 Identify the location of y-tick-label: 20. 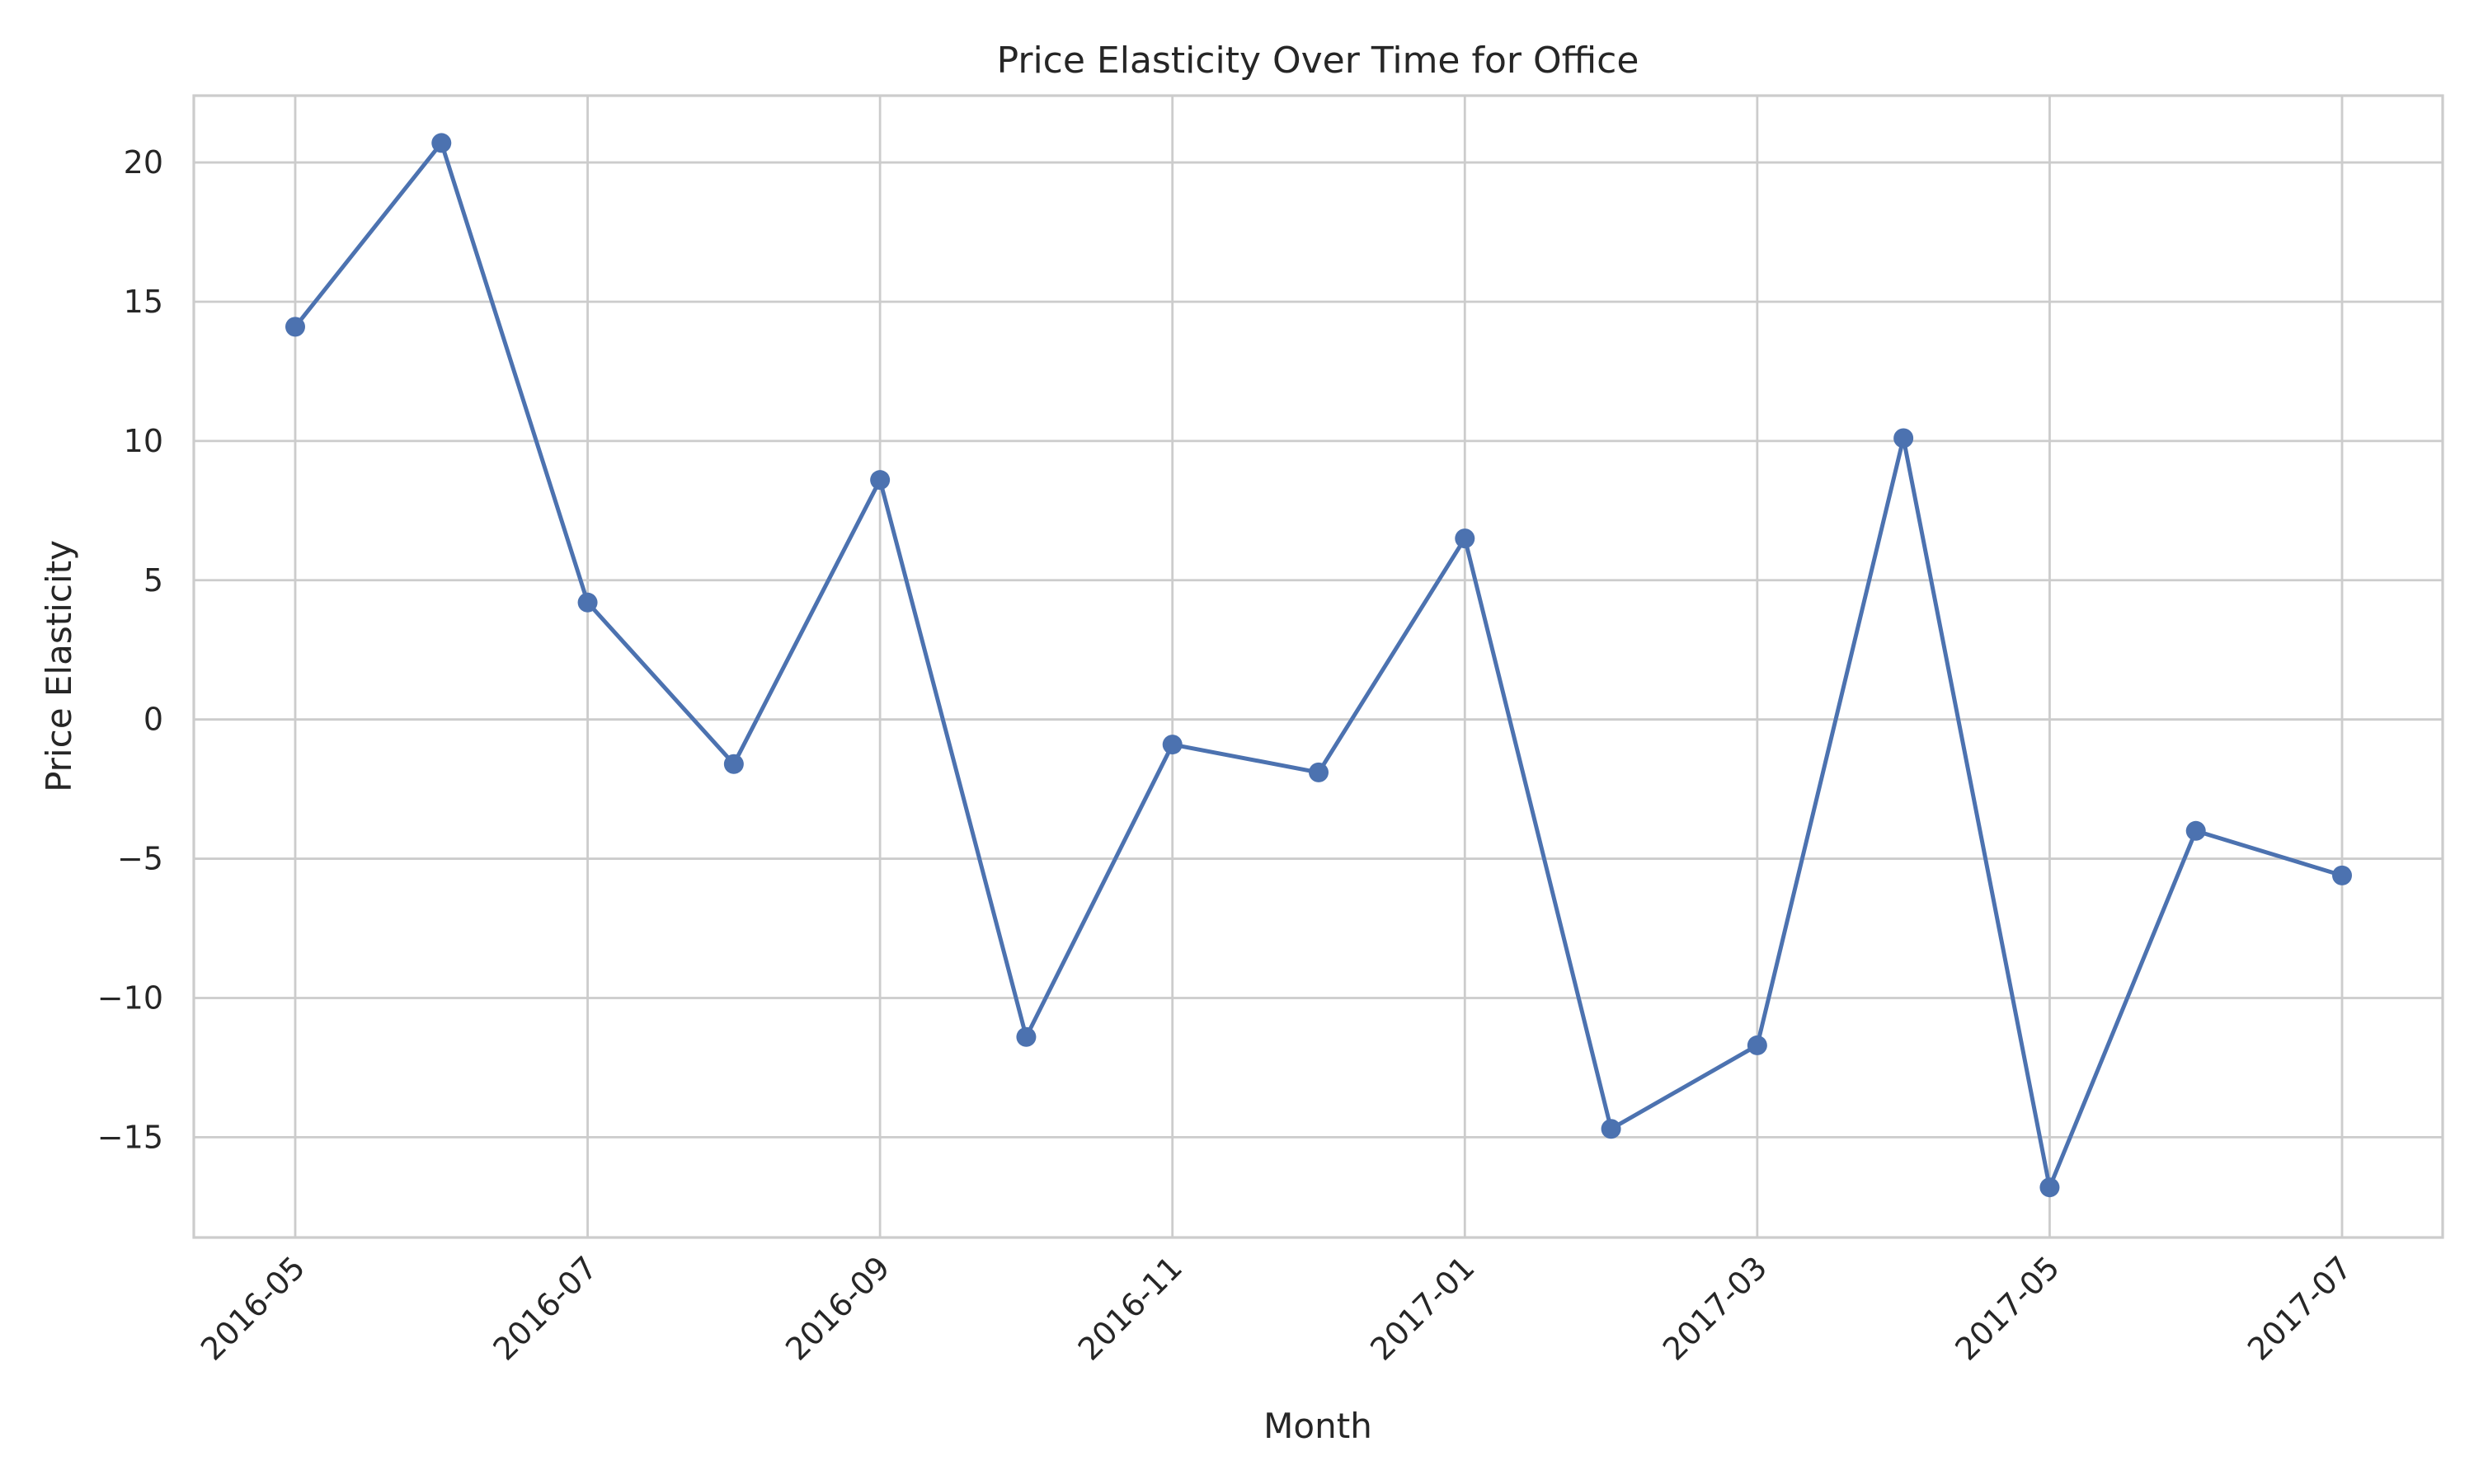
(143, 162).